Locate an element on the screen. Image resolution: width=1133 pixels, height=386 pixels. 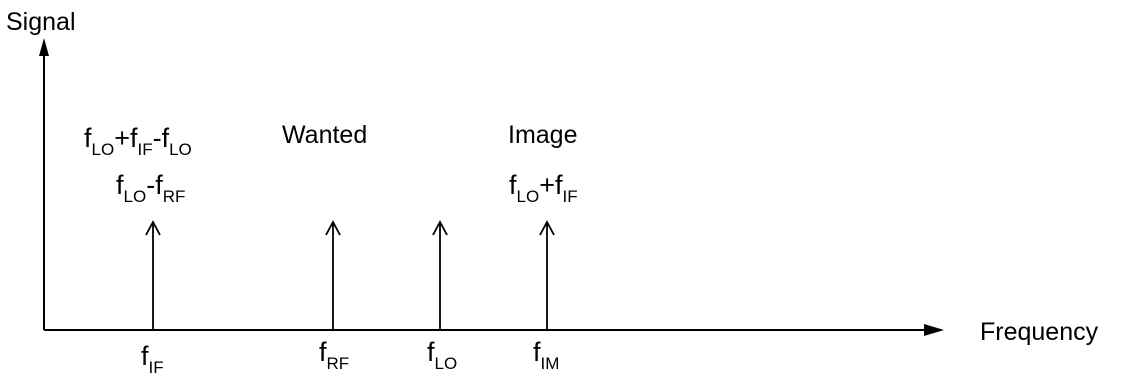
if-product-expression: fLO-fRF is located at coordinates (151, 188).